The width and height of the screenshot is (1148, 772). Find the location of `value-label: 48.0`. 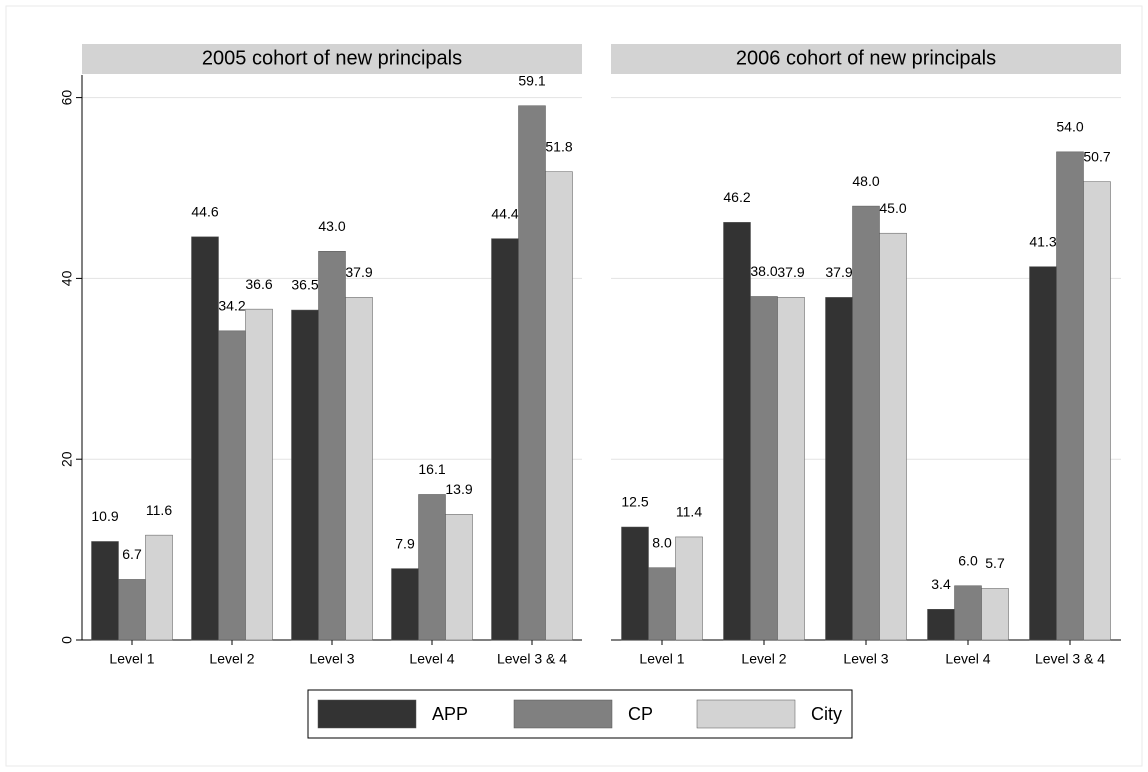

value-label: 48.0 is located at coordinates (865, 181).